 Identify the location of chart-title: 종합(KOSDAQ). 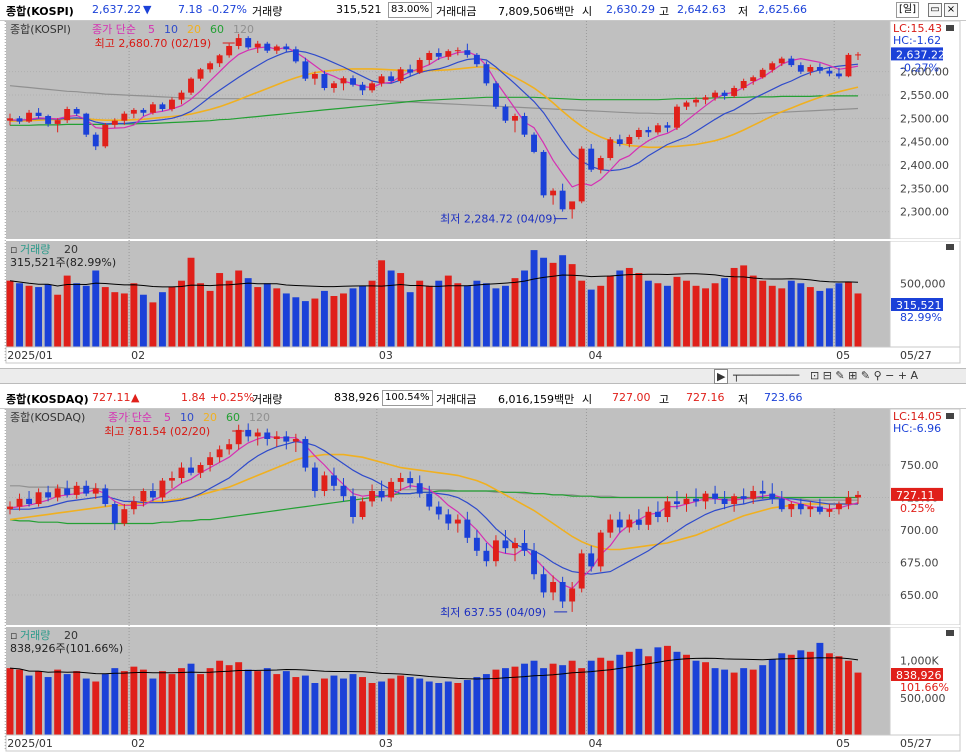
(47, 417).